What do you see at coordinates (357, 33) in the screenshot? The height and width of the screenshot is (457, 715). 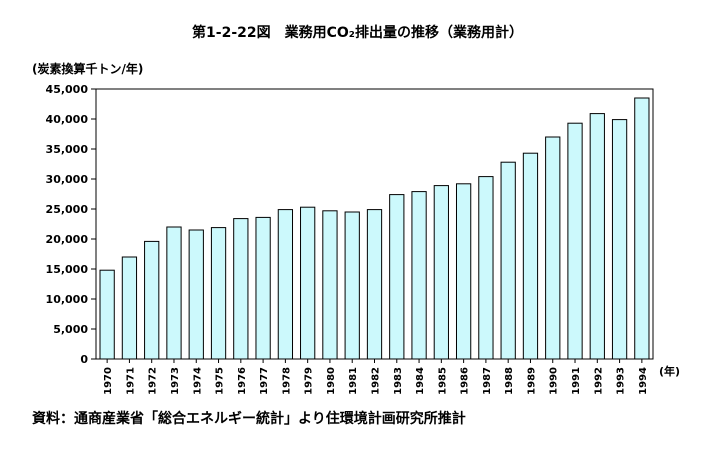 I see `chart-title: 第1-2-22図 業務用CO₂排出量の推移（業務用計）` at bounding box center [357, 33].